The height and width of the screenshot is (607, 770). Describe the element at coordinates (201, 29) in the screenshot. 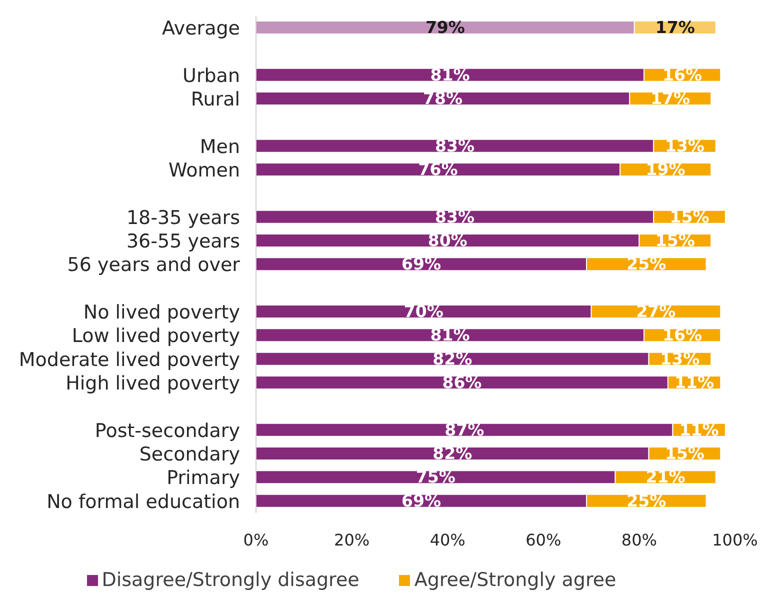

I see `y-tick-label: Average` at that location.